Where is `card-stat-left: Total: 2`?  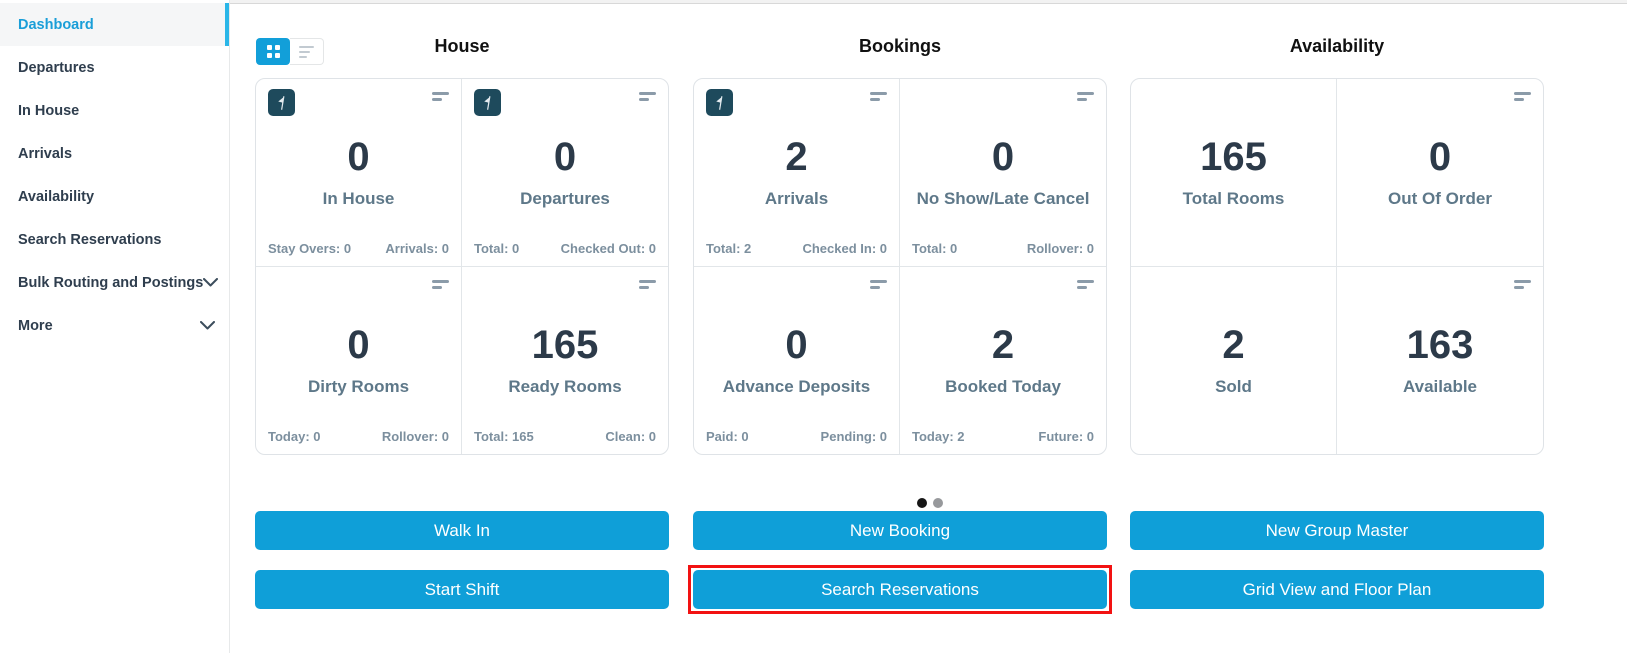
card-stat-left: Total: 2 is located at coordinates (729, 248).